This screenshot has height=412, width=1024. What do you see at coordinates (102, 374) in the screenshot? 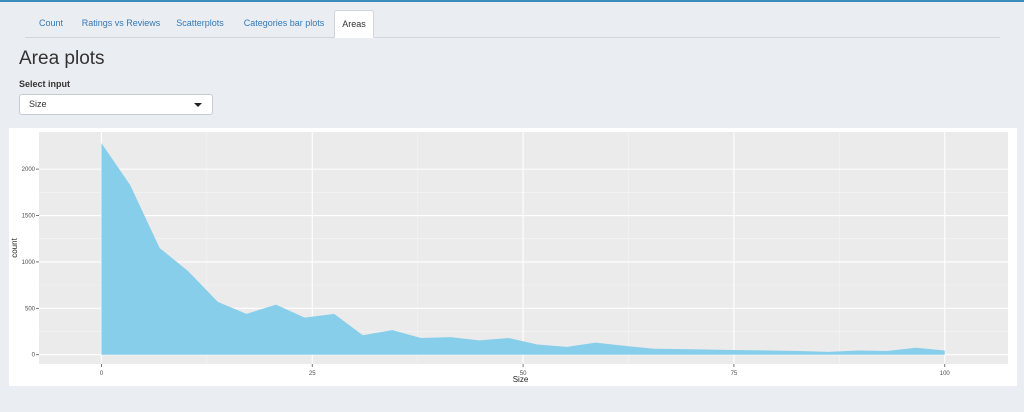
I see `x-tick-label: 0` at bounding box center [102, 374].